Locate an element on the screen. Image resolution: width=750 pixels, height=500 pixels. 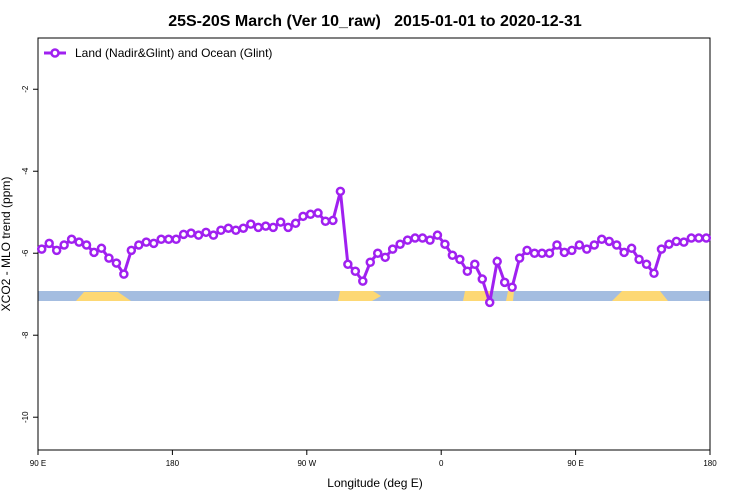
legend-marker is located at coordinates (55, 53).